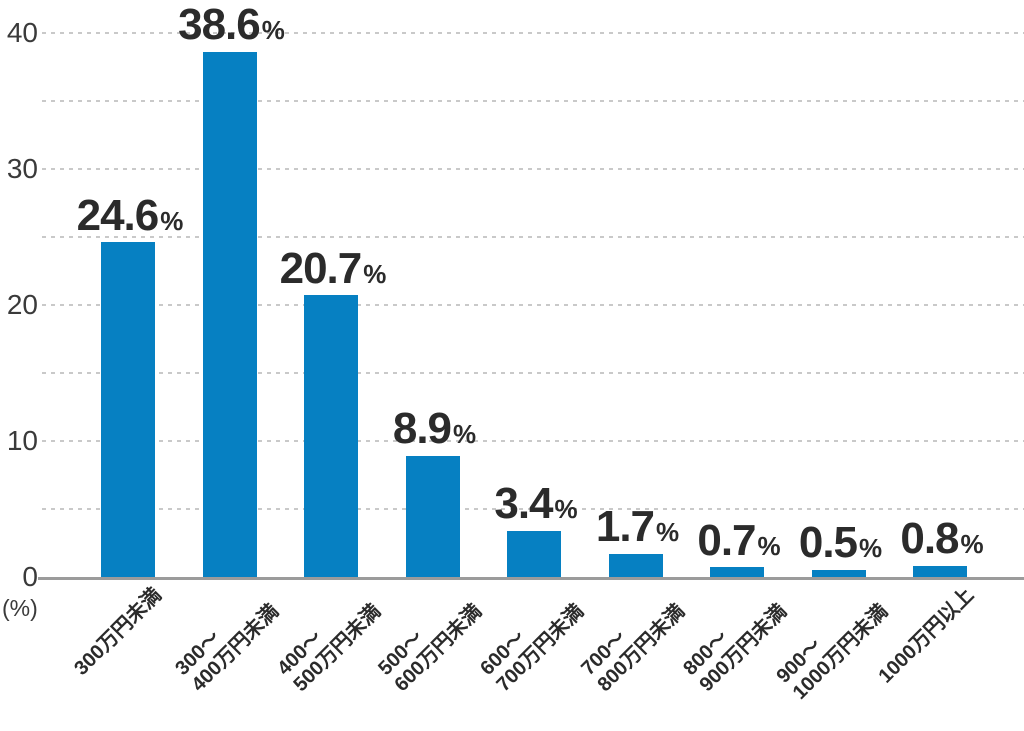 This screenshot has width=1024, height=731. Describe the element at coordinates (726, 540) in the screenshot. I see `bar-value-number: 0.7` at that location.